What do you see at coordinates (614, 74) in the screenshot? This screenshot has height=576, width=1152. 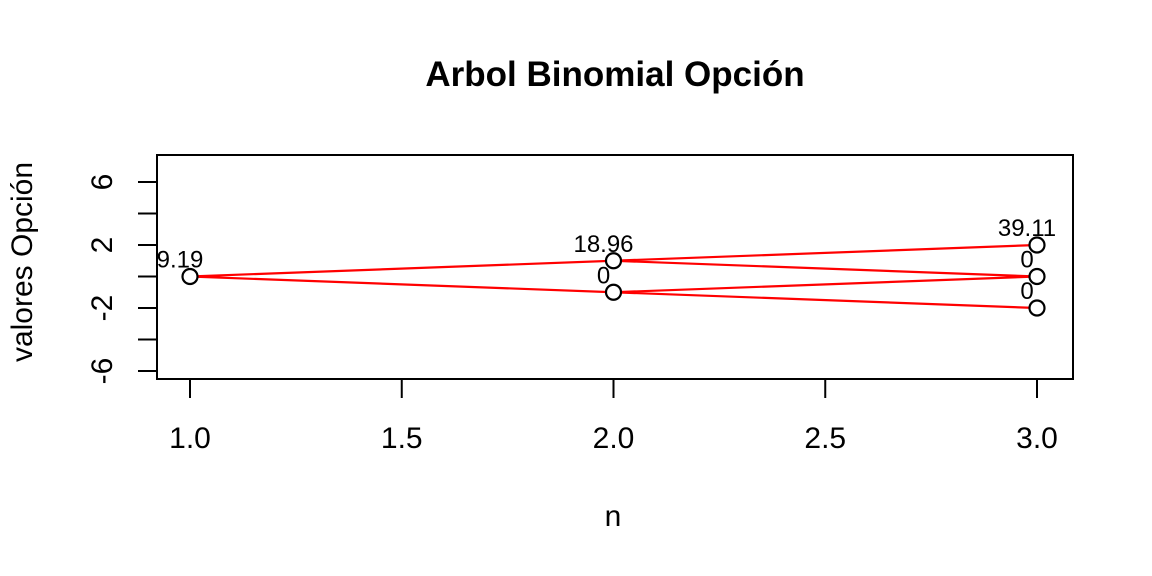 I see `chart-title: Arbol Binomial Opción` at bounding box center [614, 74].